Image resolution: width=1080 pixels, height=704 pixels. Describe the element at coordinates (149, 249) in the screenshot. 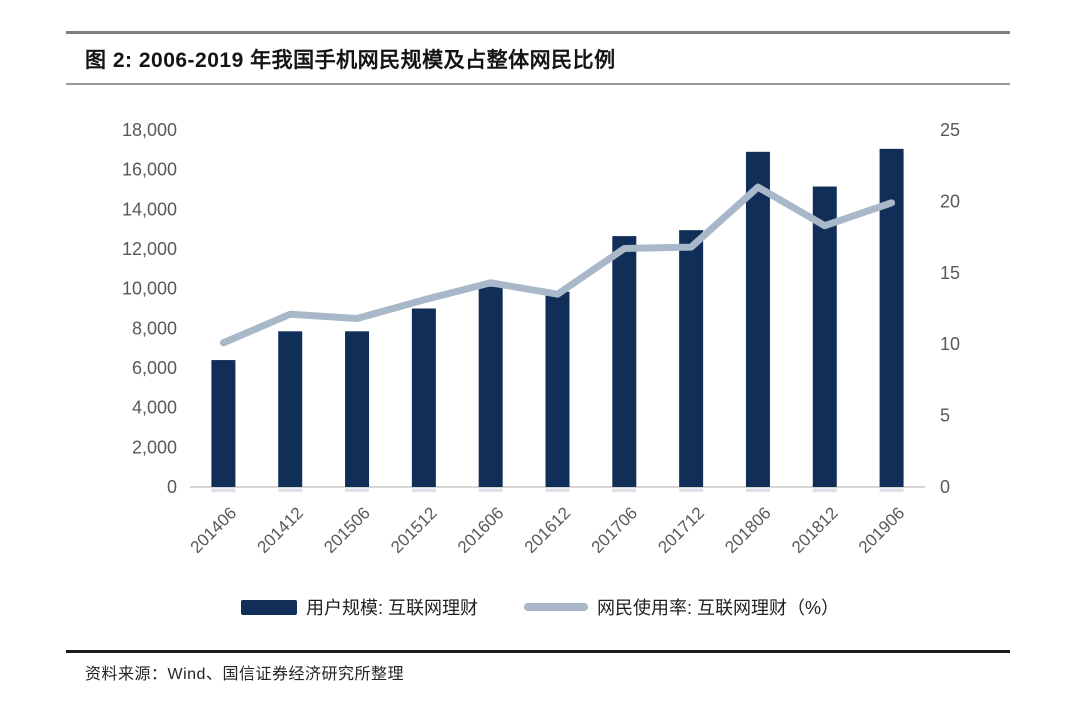

I see `left-axis-tick: 12,000` at that location.